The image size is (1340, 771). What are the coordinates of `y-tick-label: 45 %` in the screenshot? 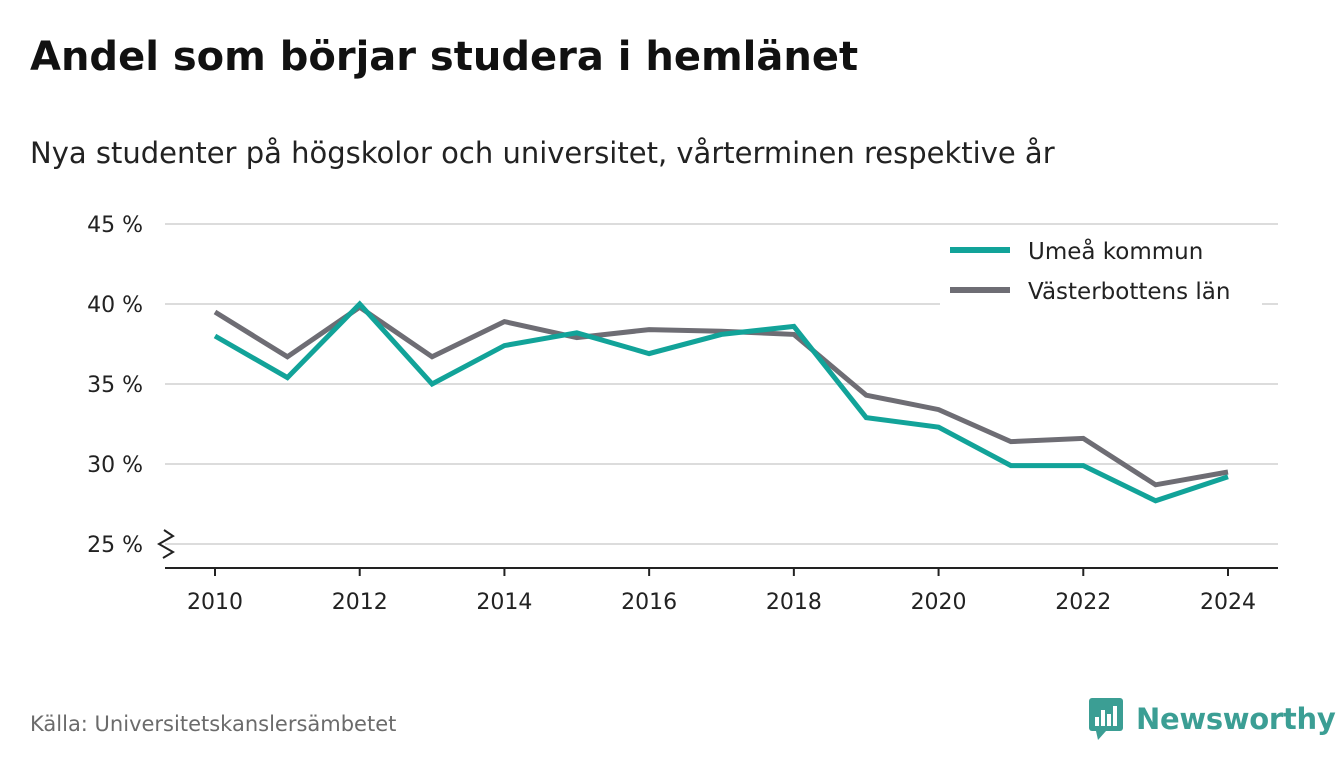 It's located at (115, 225).